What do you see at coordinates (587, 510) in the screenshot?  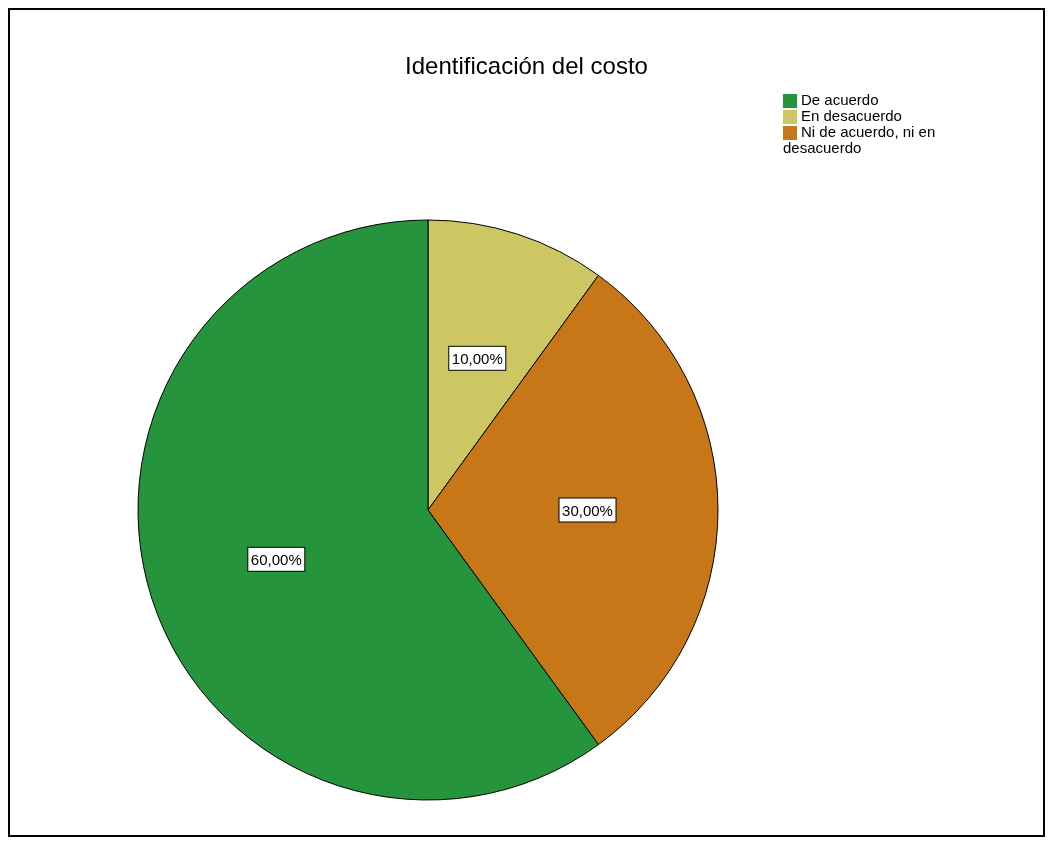 I see `data-label: 30,00%` at bounding box center [587, 510].